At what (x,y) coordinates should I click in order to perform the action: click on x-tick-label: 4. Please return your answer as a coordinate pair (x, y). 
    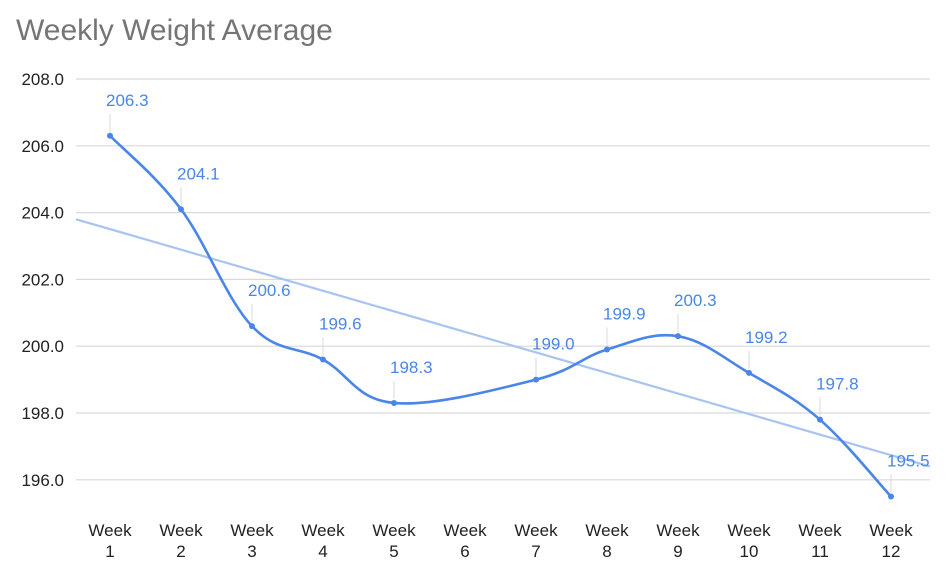
    Looking at the image, I should click on (322, 551).